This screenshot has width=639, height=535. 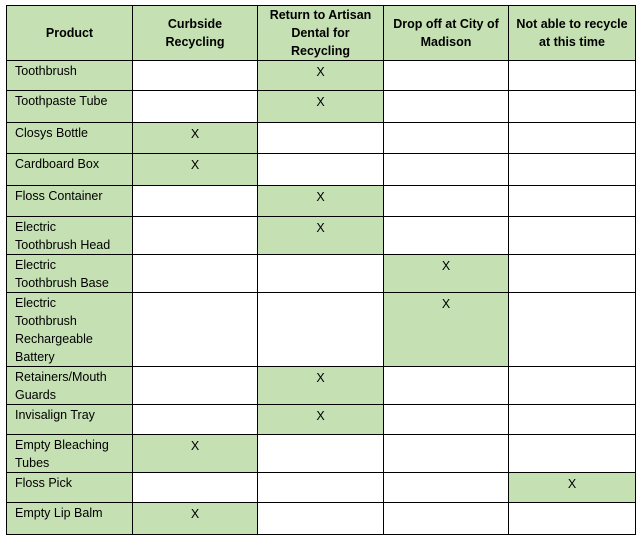 I want to click on product-cell: Electric Toothbrush Head, so click(x=69, y=235).